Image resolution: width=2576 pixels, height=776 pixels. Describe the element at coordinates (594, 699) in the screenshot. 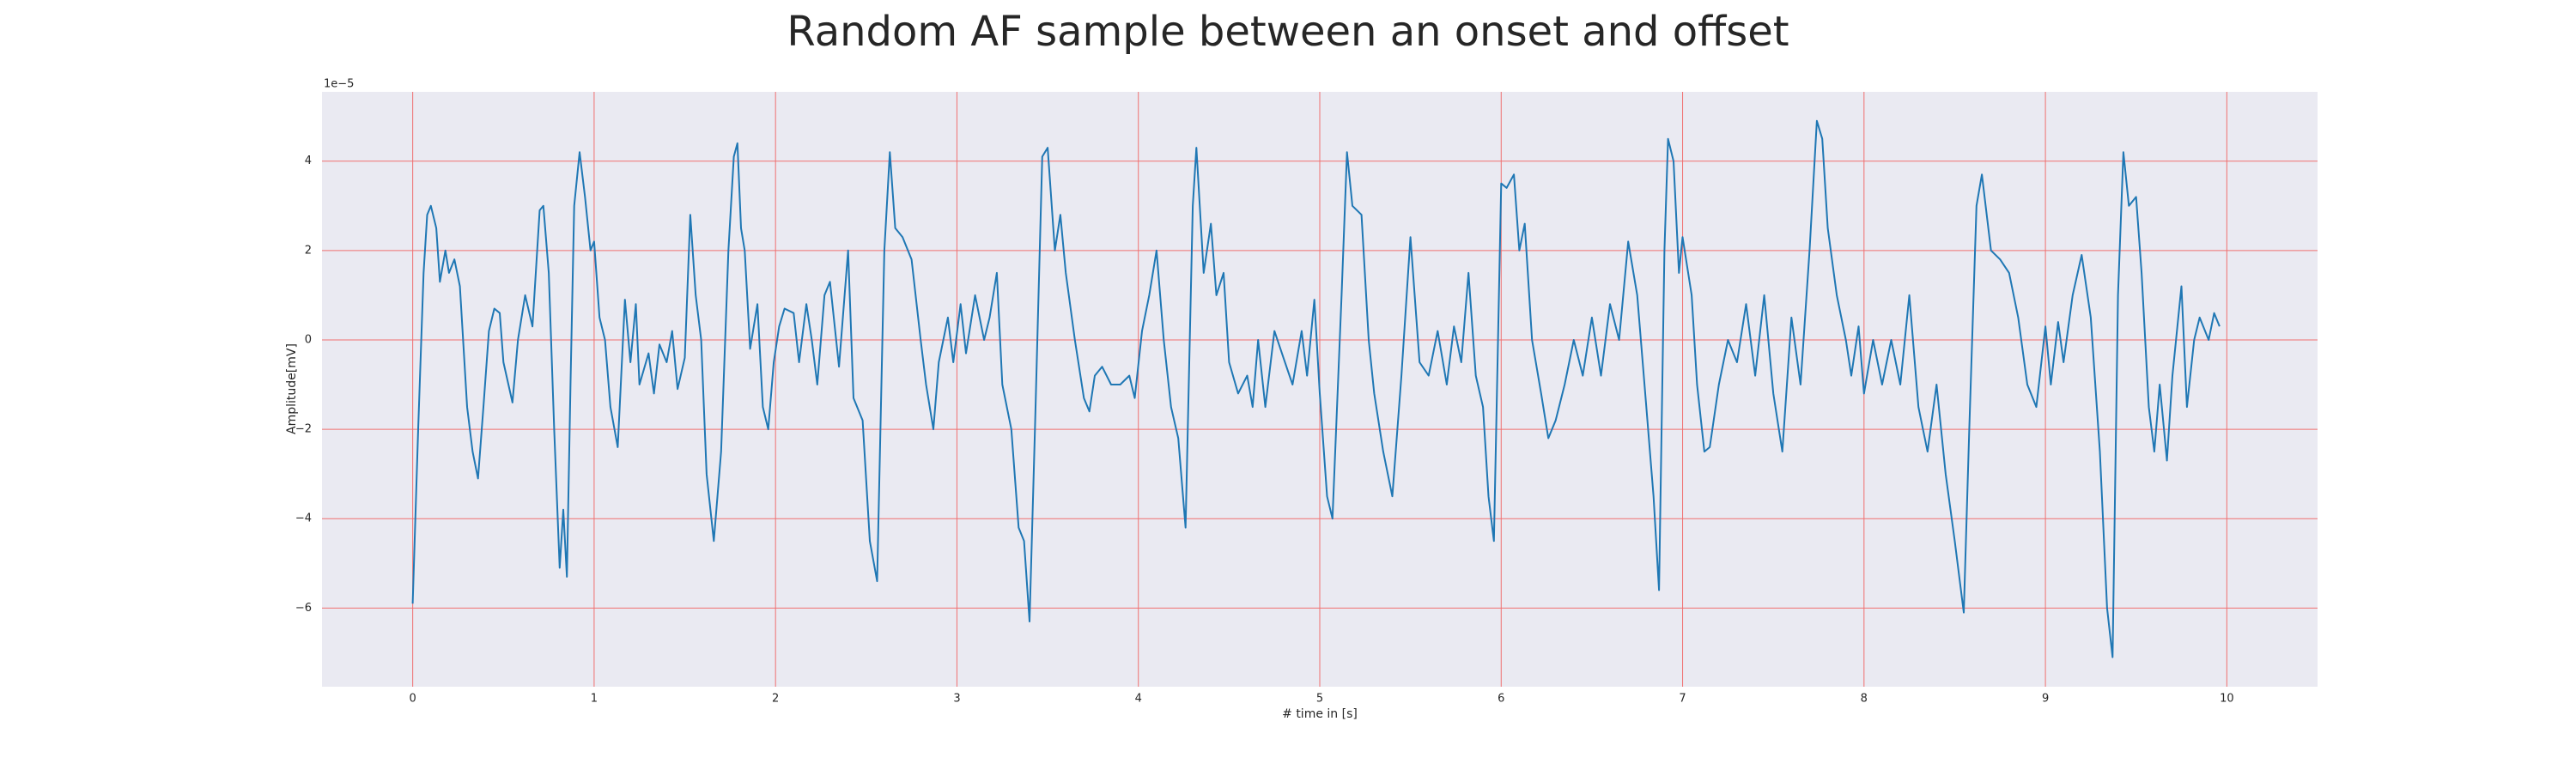

I see `x-tick-label: 1` at that location.